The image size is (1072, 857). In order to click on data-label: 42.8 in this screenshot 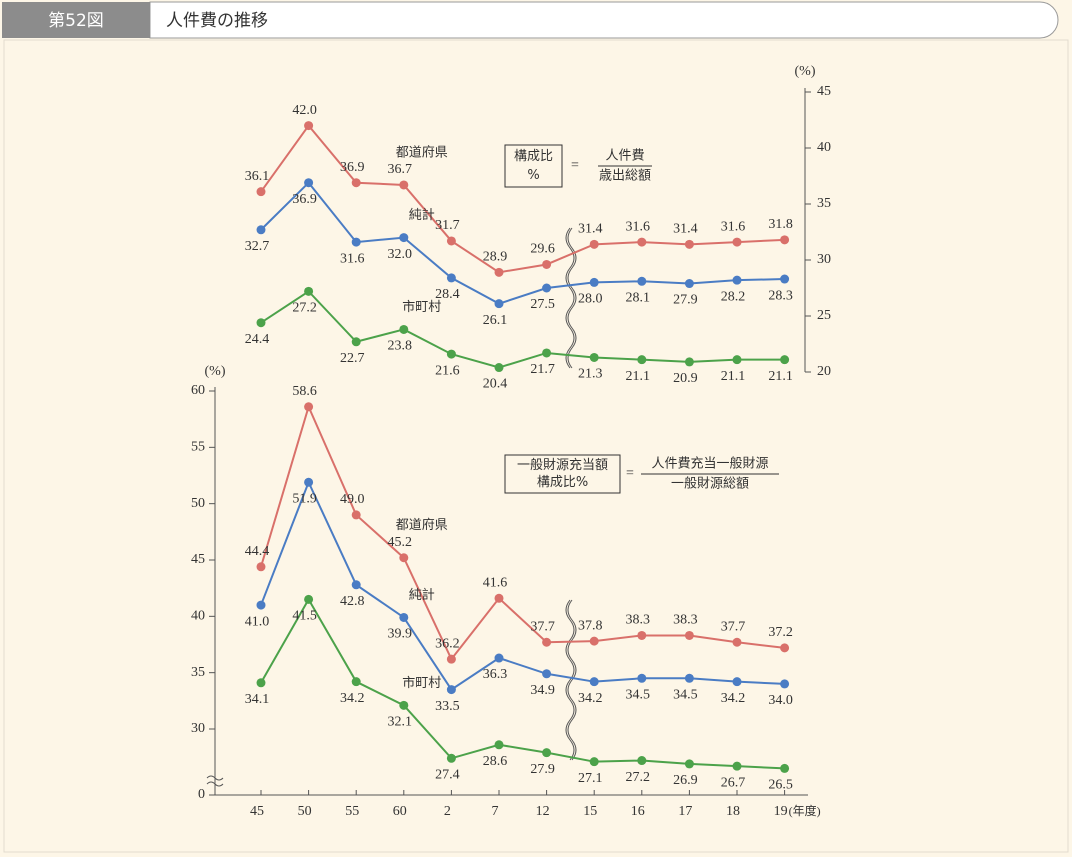, I will do `click(352, 601)`.